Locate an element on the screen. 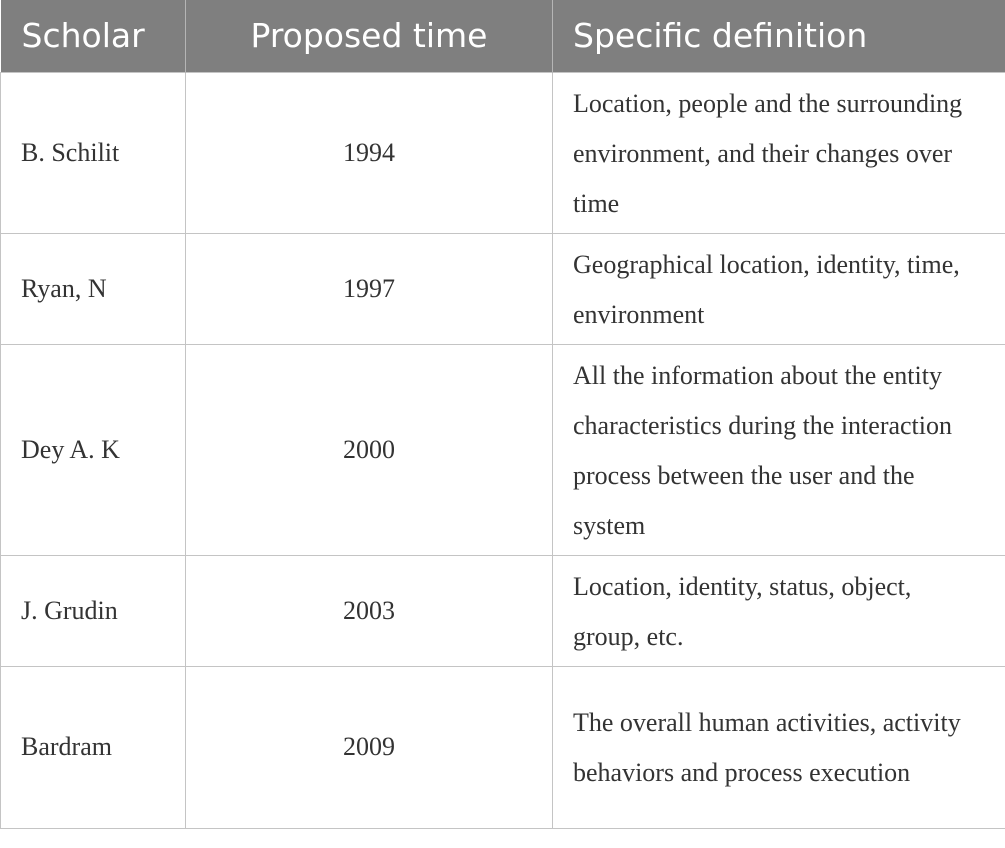 Image resolution: width=1005 pixels, height=848 pixels. proposed-time-cell: 1997 is located at coordinates (369, 288).